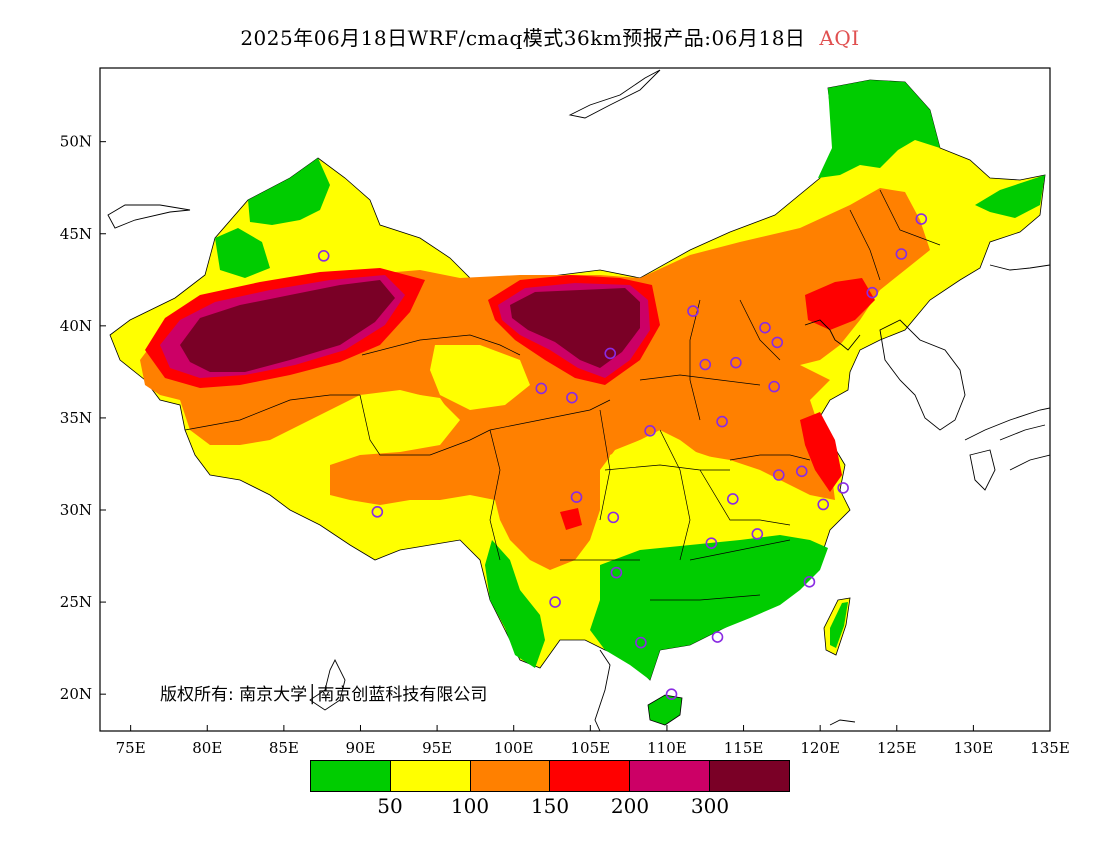 The image size is (1100, 850). What do you see at coordinates (1010, 196) in the screenshot?
I see `aqi-zone-hulunbuir-green` at bounding box center [1010, 196].